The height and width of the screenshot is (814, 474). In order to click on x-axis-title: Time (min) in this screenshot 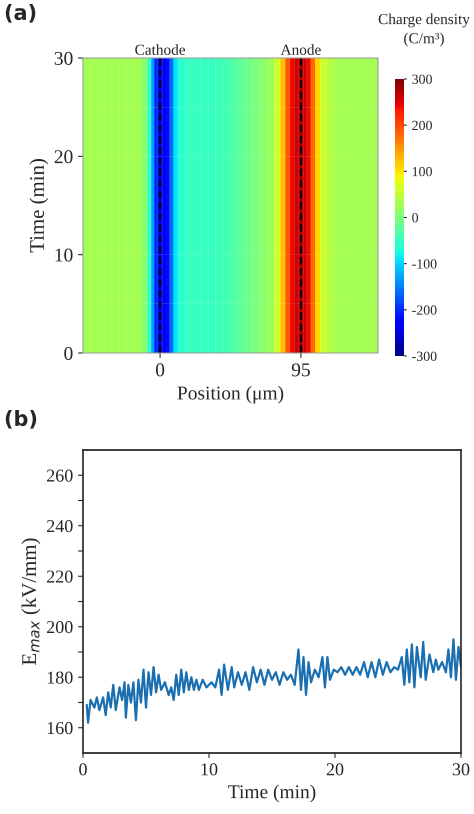, I will do `click(272, 793)`.